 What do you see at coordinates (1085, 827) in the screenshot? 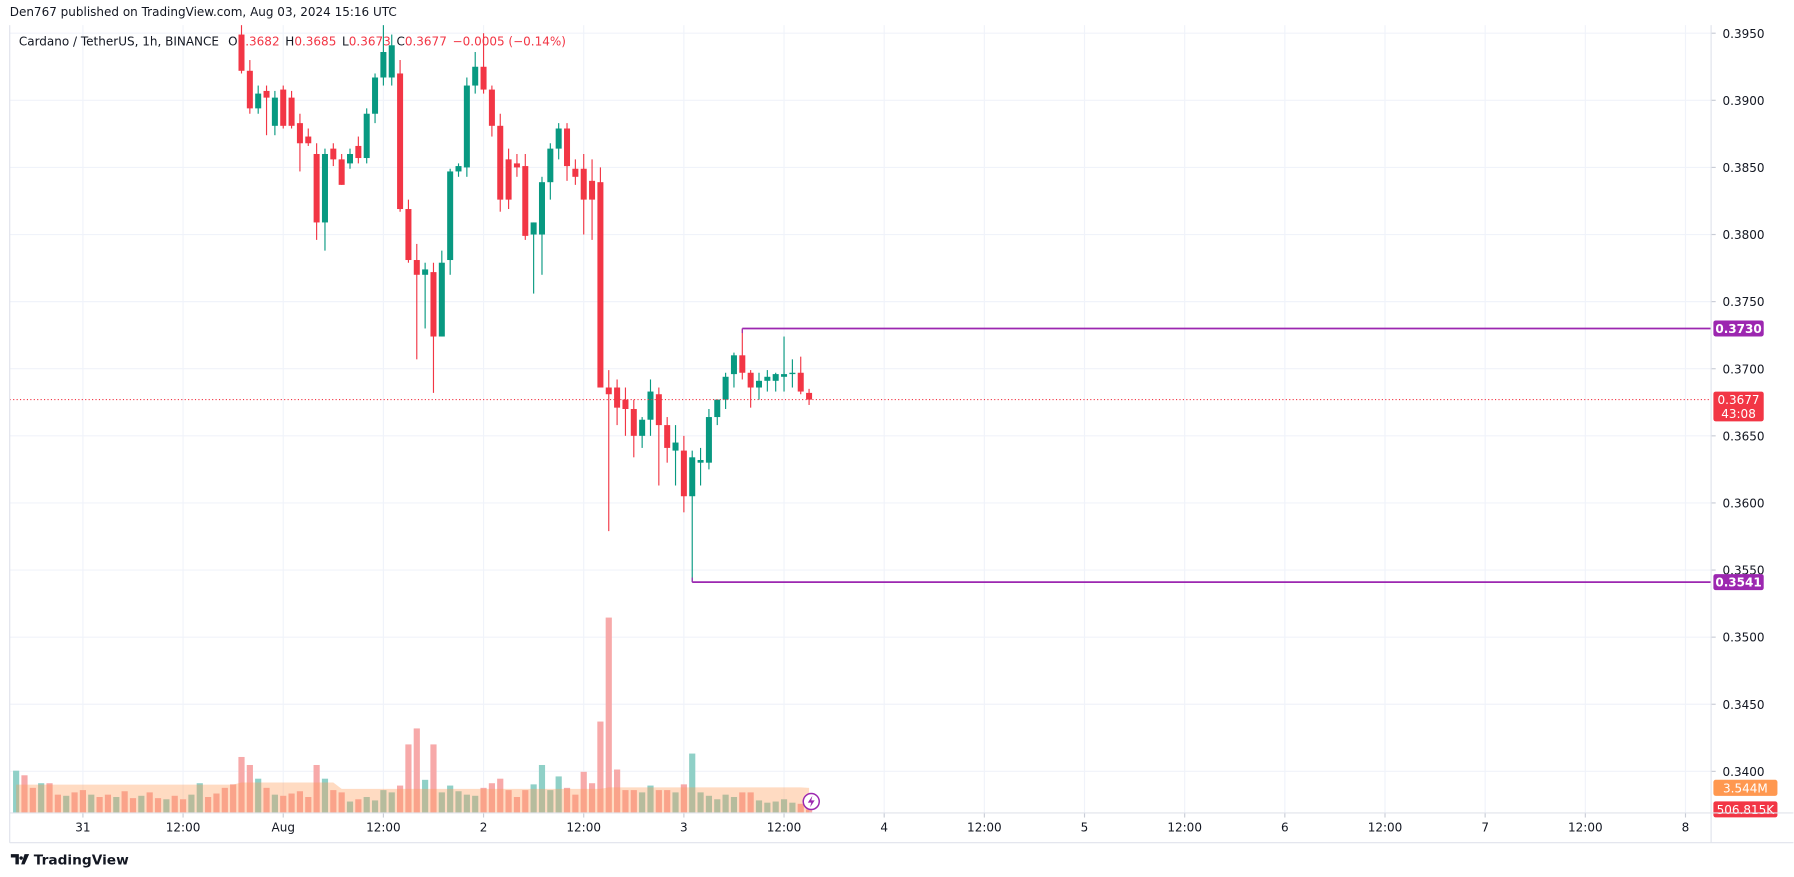
I see `x-tick-label: 5` at bounding box center [1085, 827].